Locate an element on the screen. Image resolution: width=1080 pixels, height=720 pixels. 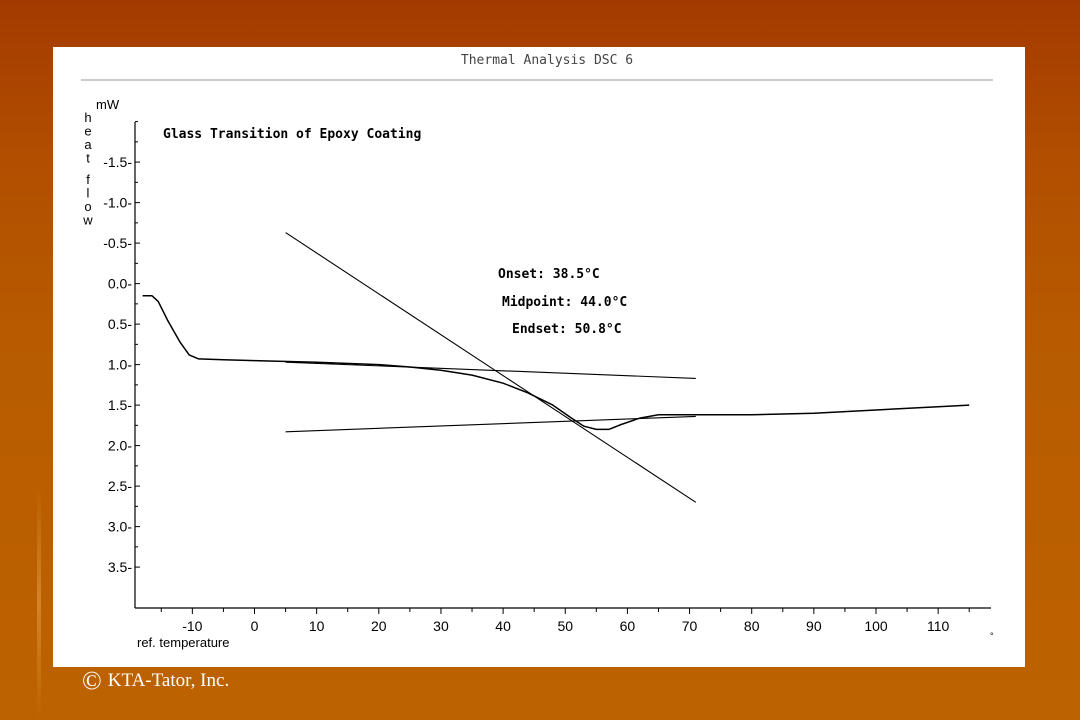
x-unit-mark: ° is located at coordinates (992, 636).